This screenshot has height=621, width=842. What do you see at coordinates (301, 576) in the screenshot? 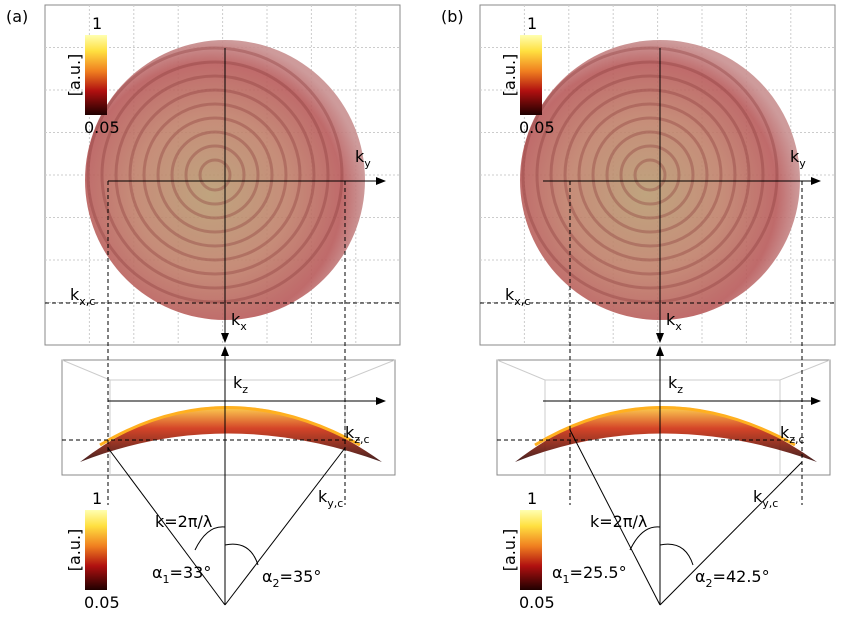
I see `alpha2-label-rest: =35°` at bounding box center [301, 576].